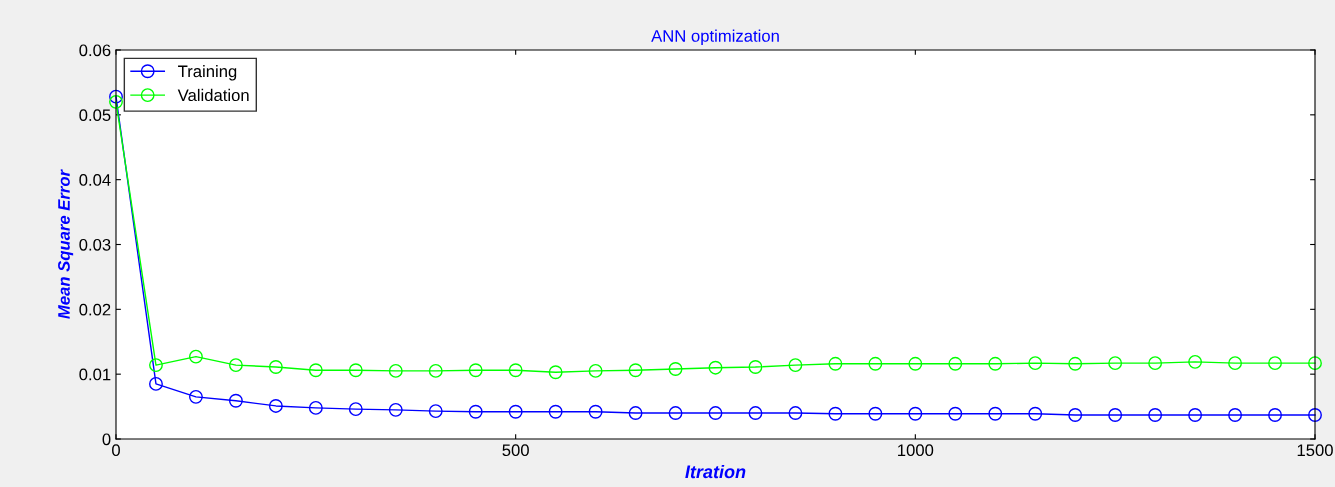 The image size is (1335, 487). I want to click on x-axis-title: Itration, so click(715, 471).